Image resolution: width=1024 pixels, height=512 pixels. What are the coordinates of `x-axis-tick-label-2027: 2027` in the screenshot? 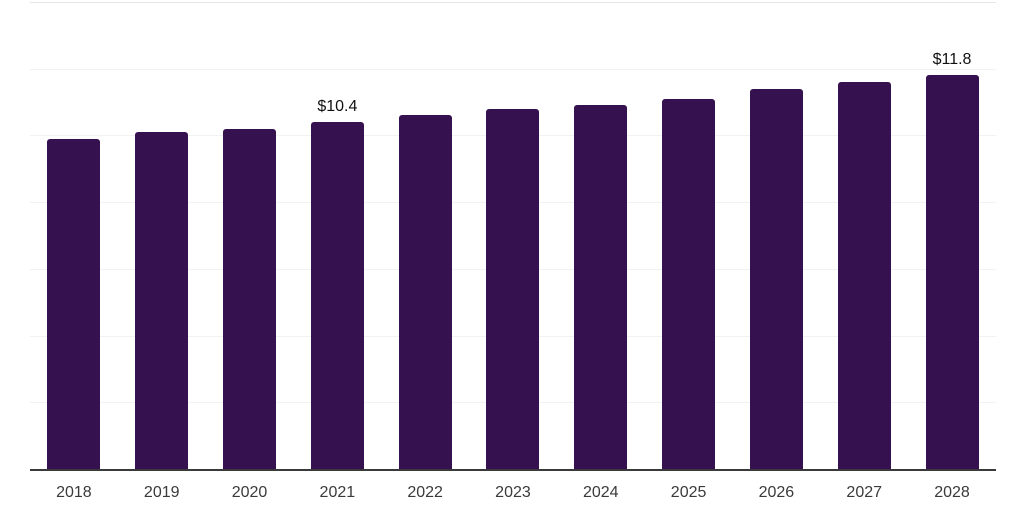 It's located at (864, 492).